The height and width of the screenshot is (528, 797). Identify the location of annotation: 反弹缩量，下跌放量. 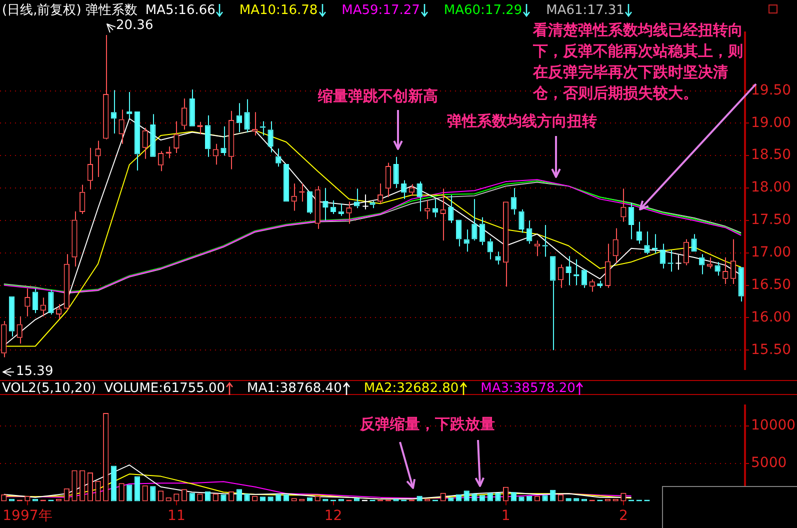
(427, 424).